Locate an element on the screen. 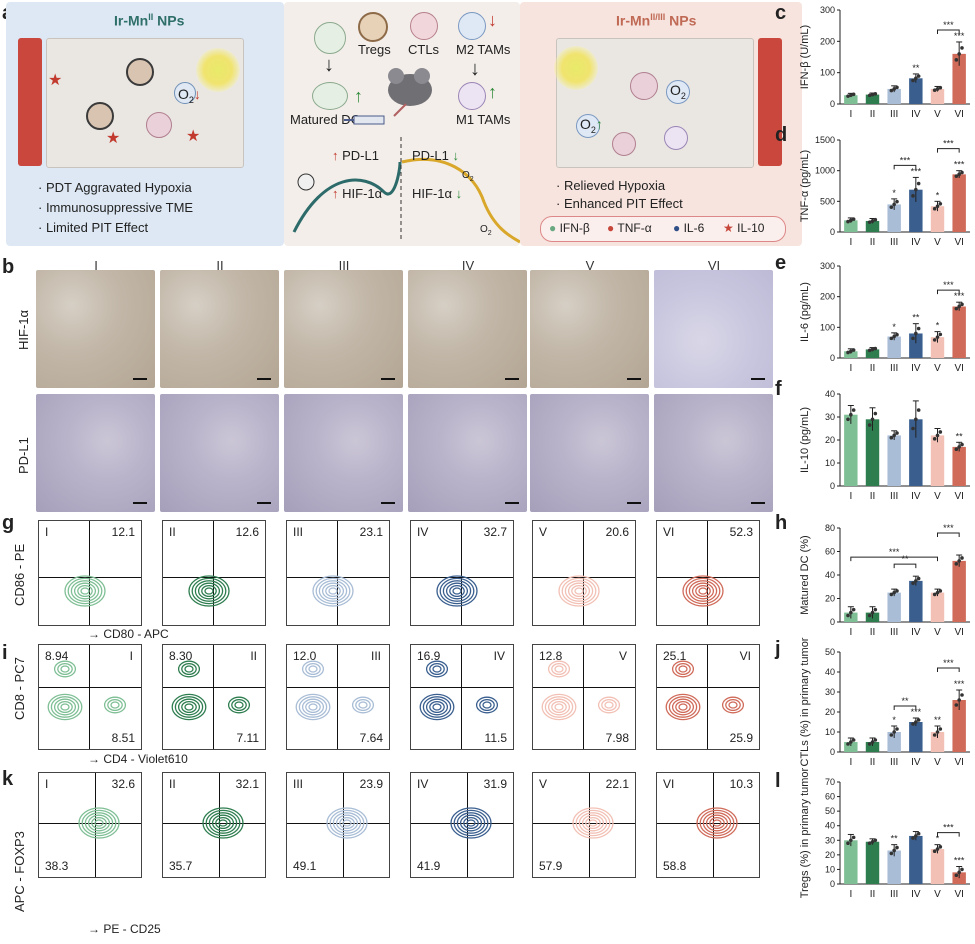  treg-cell-icon is located at coordinates (373, 27).